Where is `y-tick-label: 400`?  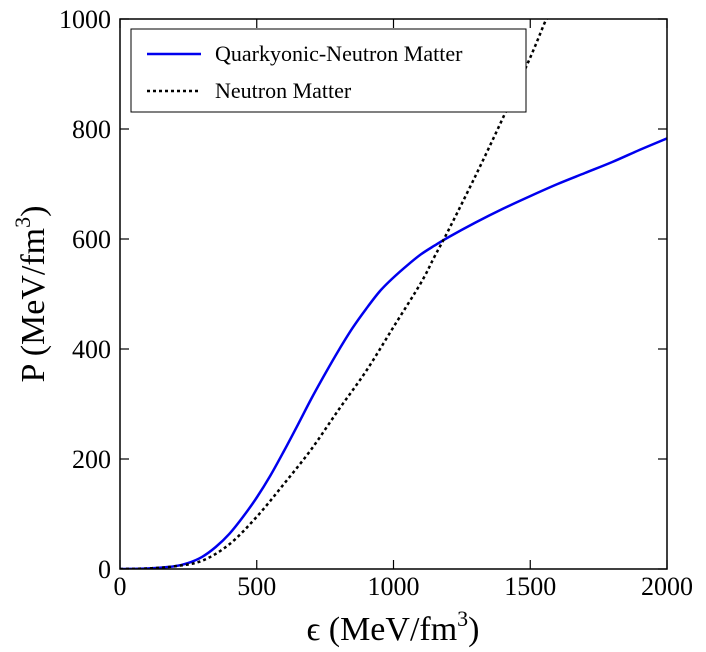 y-tick-label: 400 is located at coordinates (91, 349).